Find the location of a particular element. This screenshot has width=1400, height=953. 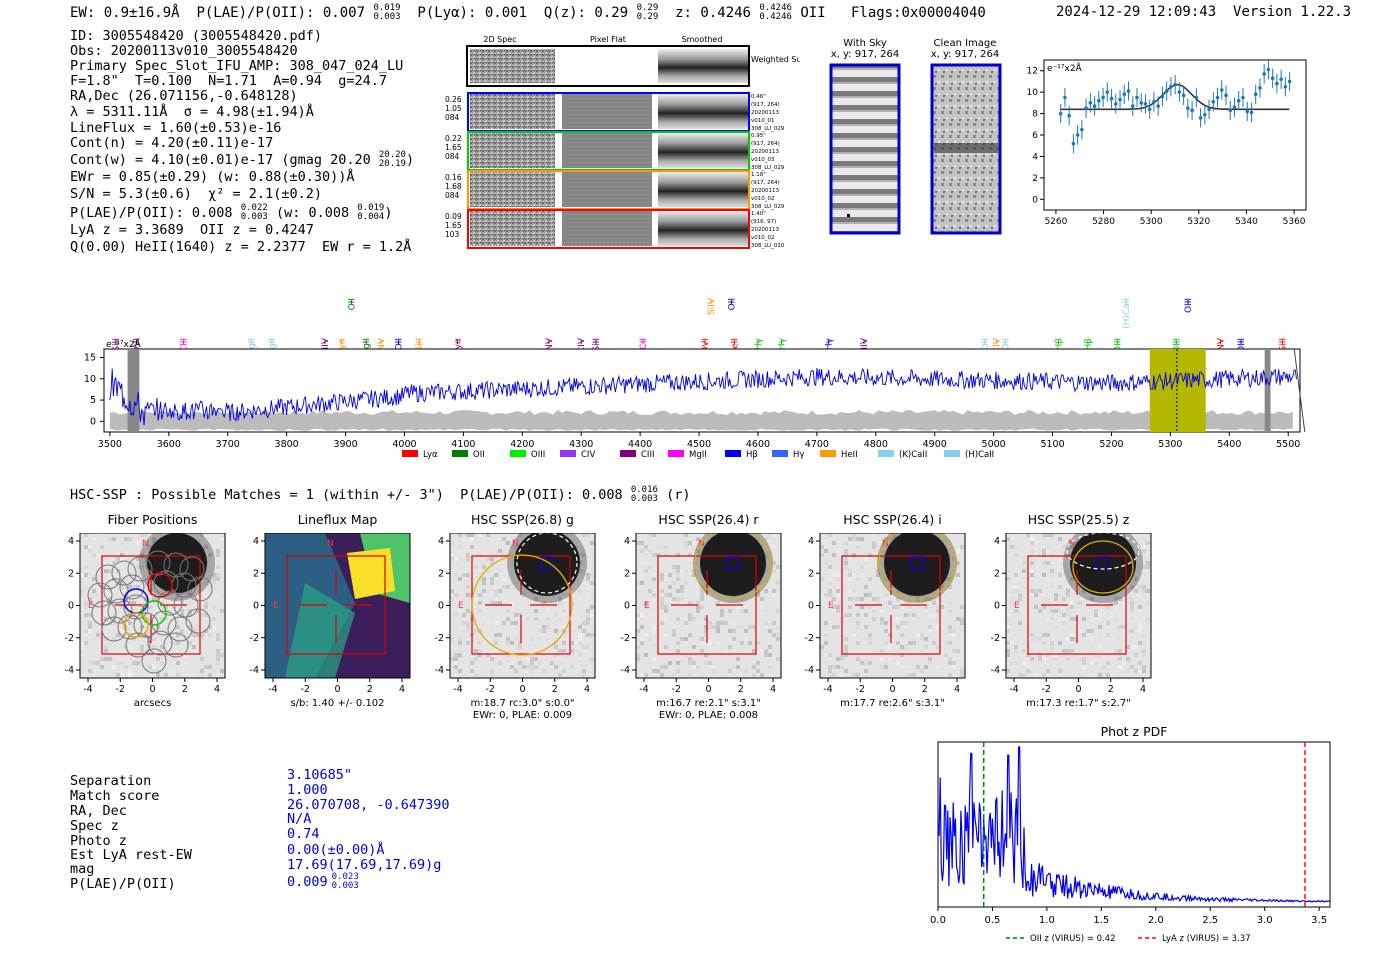

spectrum-y-tick-label: 5 is located at coordinates (93, 400).